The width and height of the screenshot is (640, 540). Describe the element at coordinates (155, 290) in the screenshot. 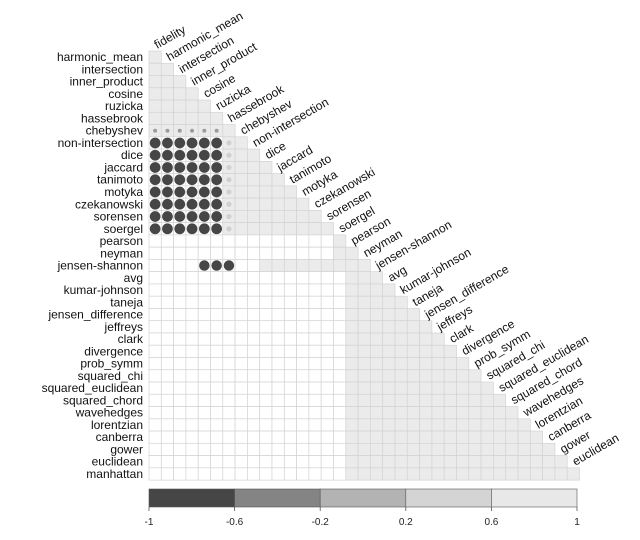

I see `cell-kumar-johnson-fidelity` at that location.